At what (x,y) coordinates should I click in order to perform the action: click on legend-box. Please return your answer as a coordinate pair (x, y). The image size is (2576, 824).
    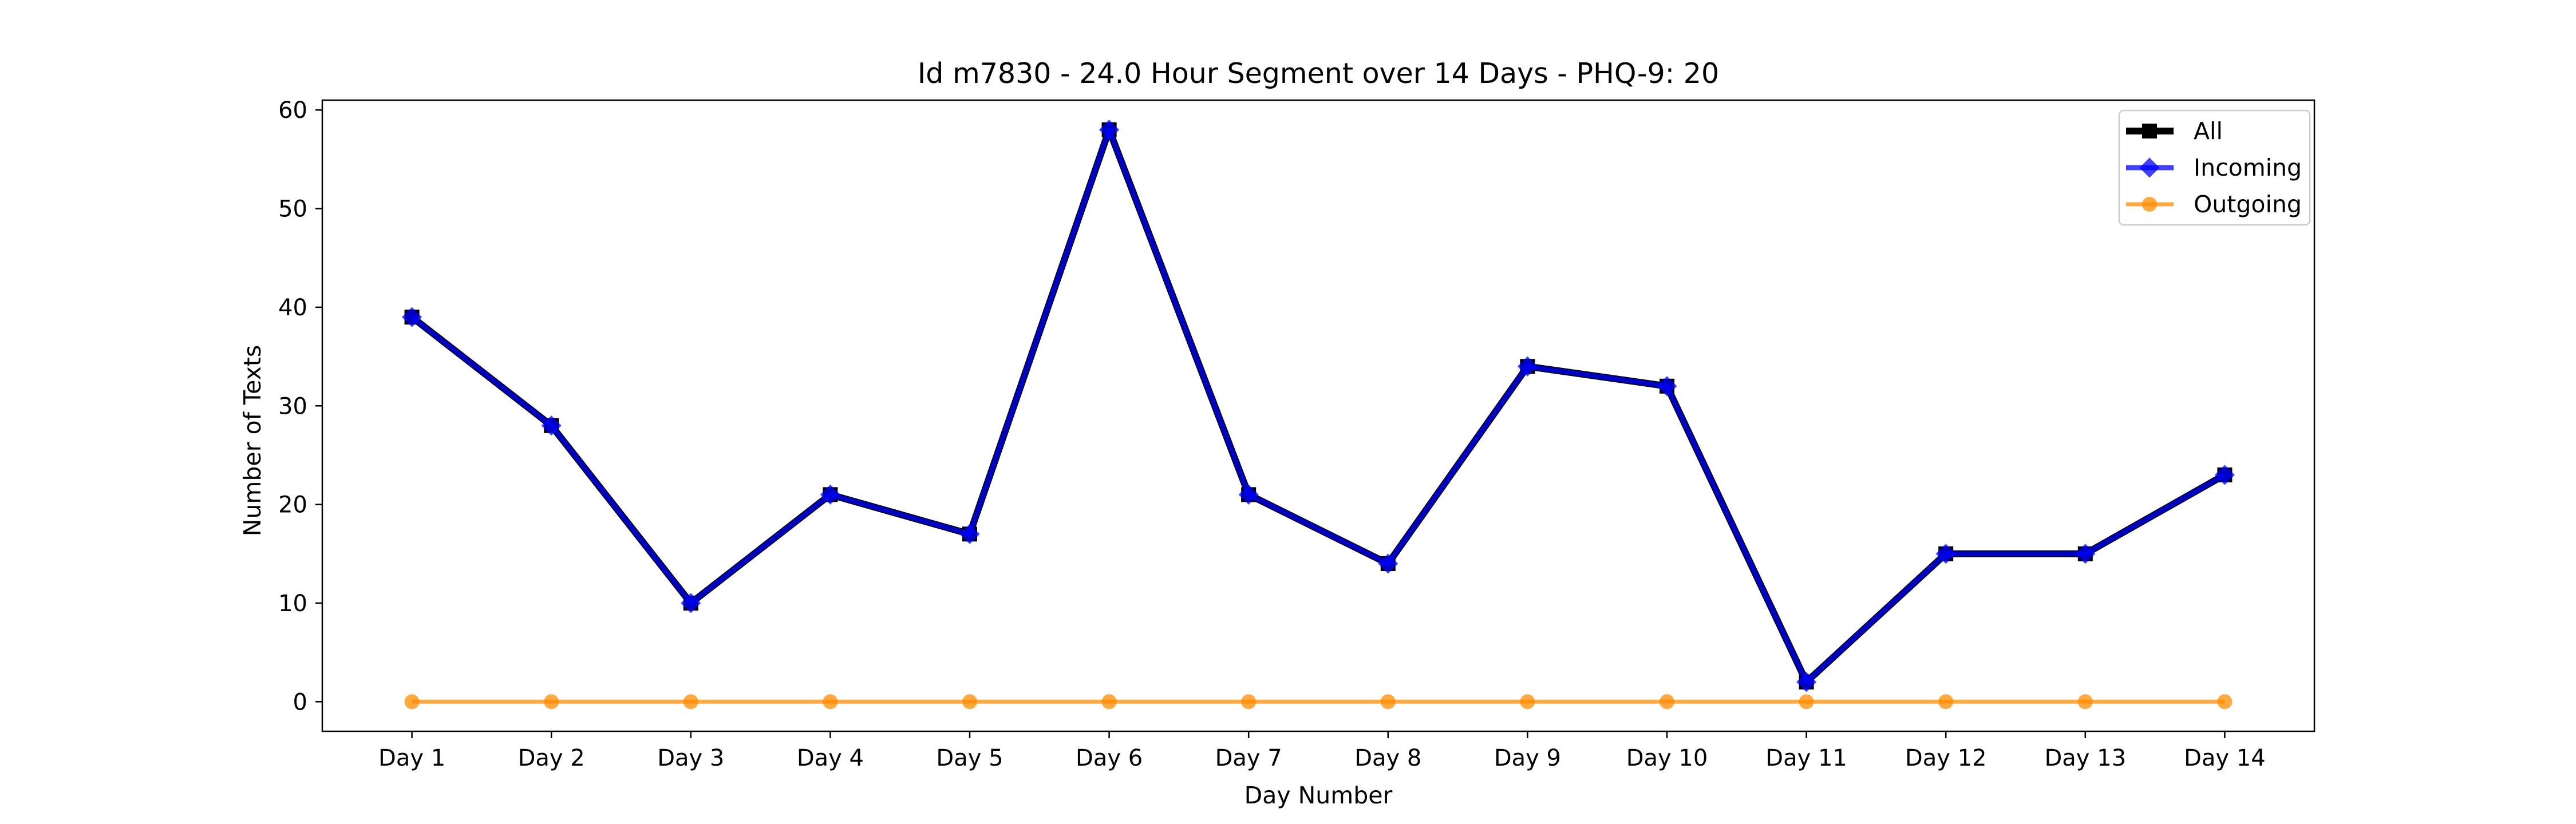
    Looking at the image, I should click on (2214, 167).